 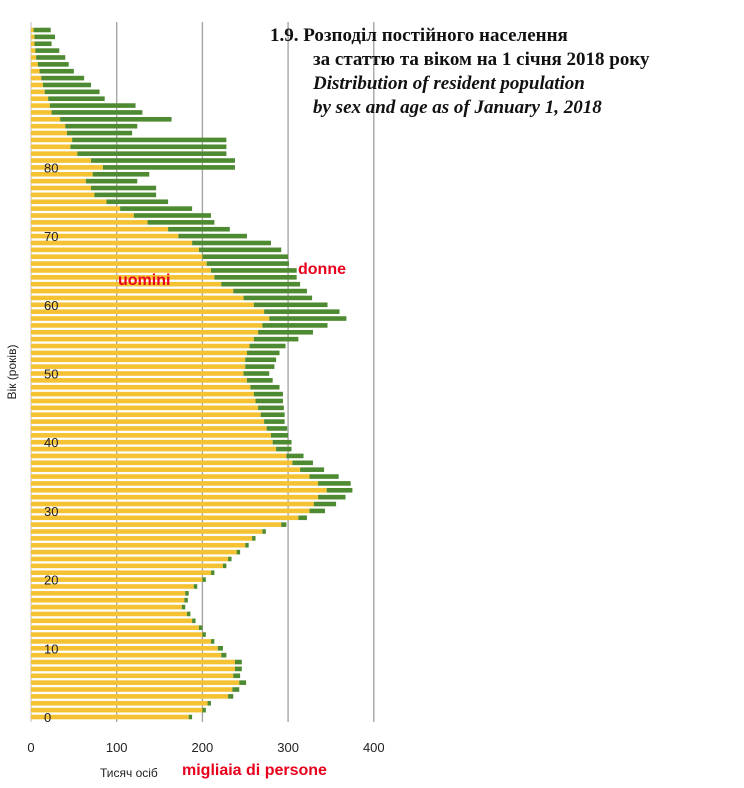 I want to click on x-tick-label-200: 200, so click(x=203, y=747).